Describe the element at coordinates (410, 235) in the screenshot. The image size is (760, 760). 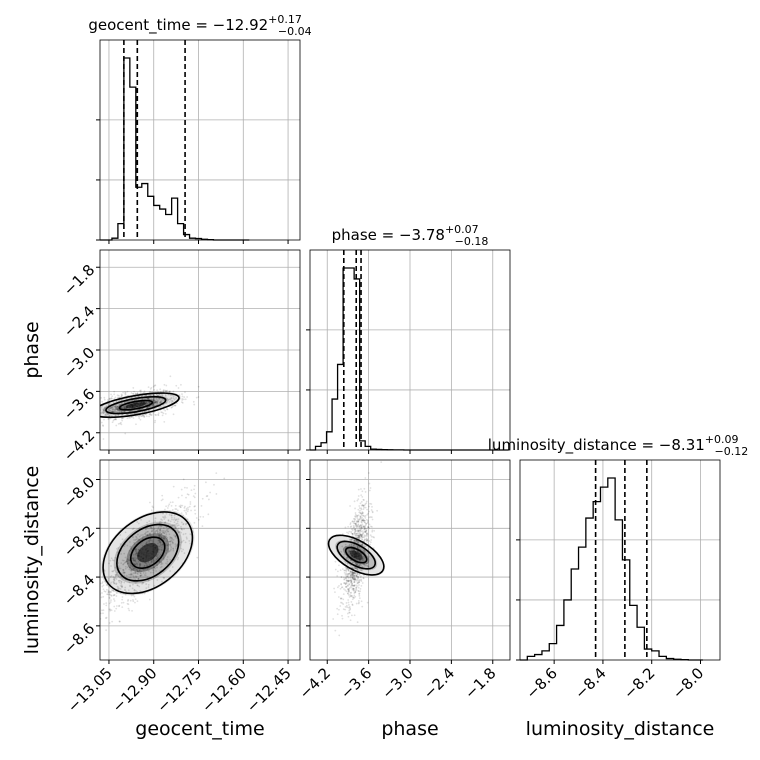
I see `panel-title-phase: phase = −3.78+0.07 −0.18` at that location.